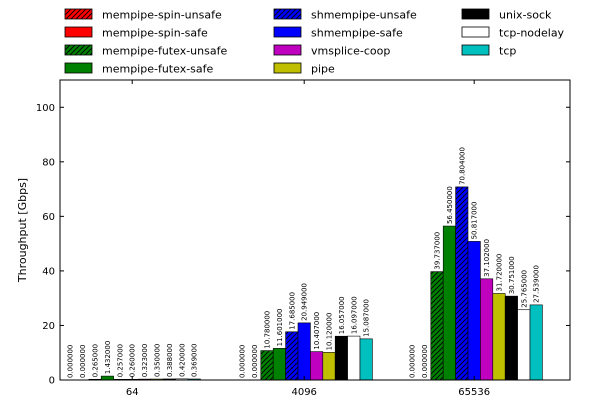 Image resolution: width=600 pixels, height=400 pixels. What do you see at coordinates (48, 326) in the screenshot?
I see `y-tick-label: 20` at bounding box center [48, 326].